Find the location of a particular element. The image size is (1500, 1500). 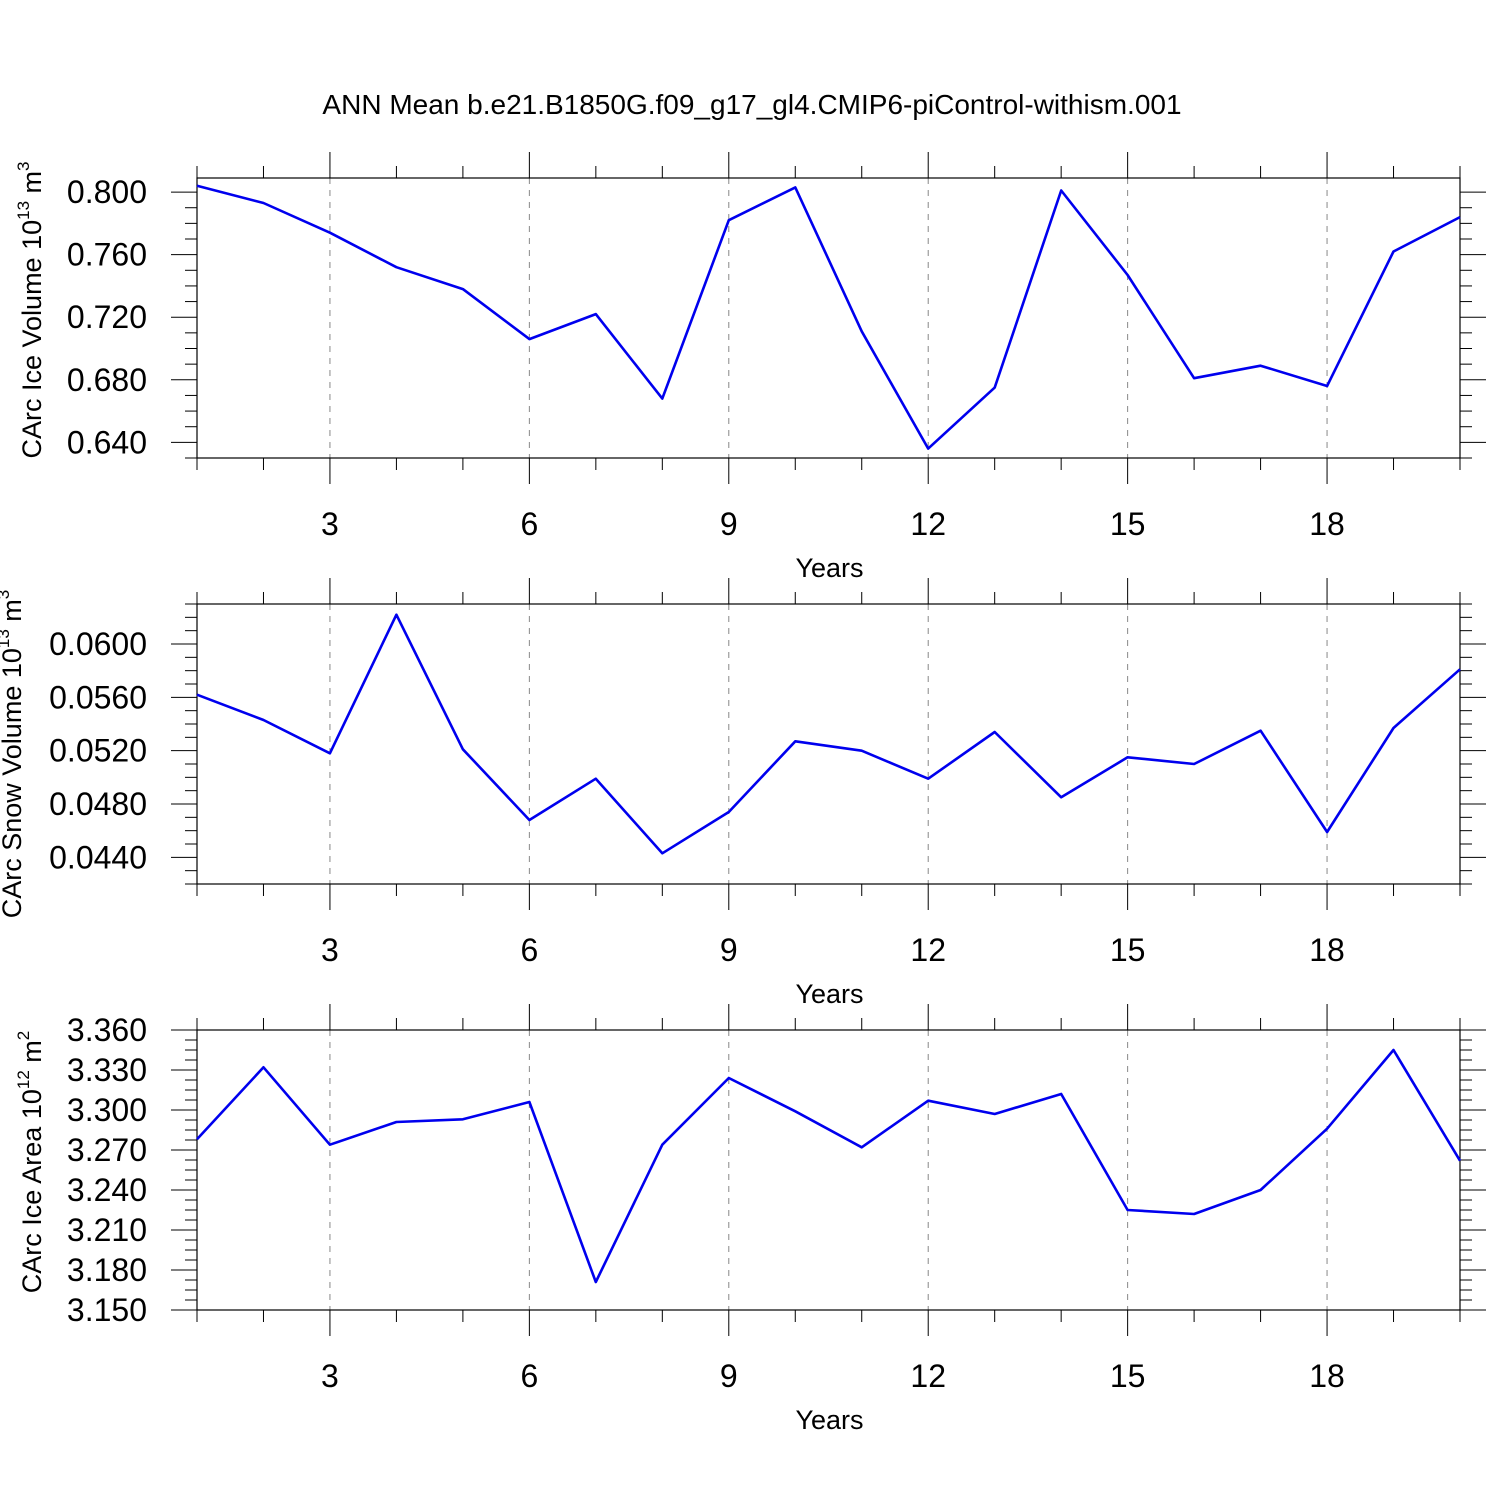

y-axis-title: CArc Ice Area 1012 m2 is located at coordinates (30, 1162).